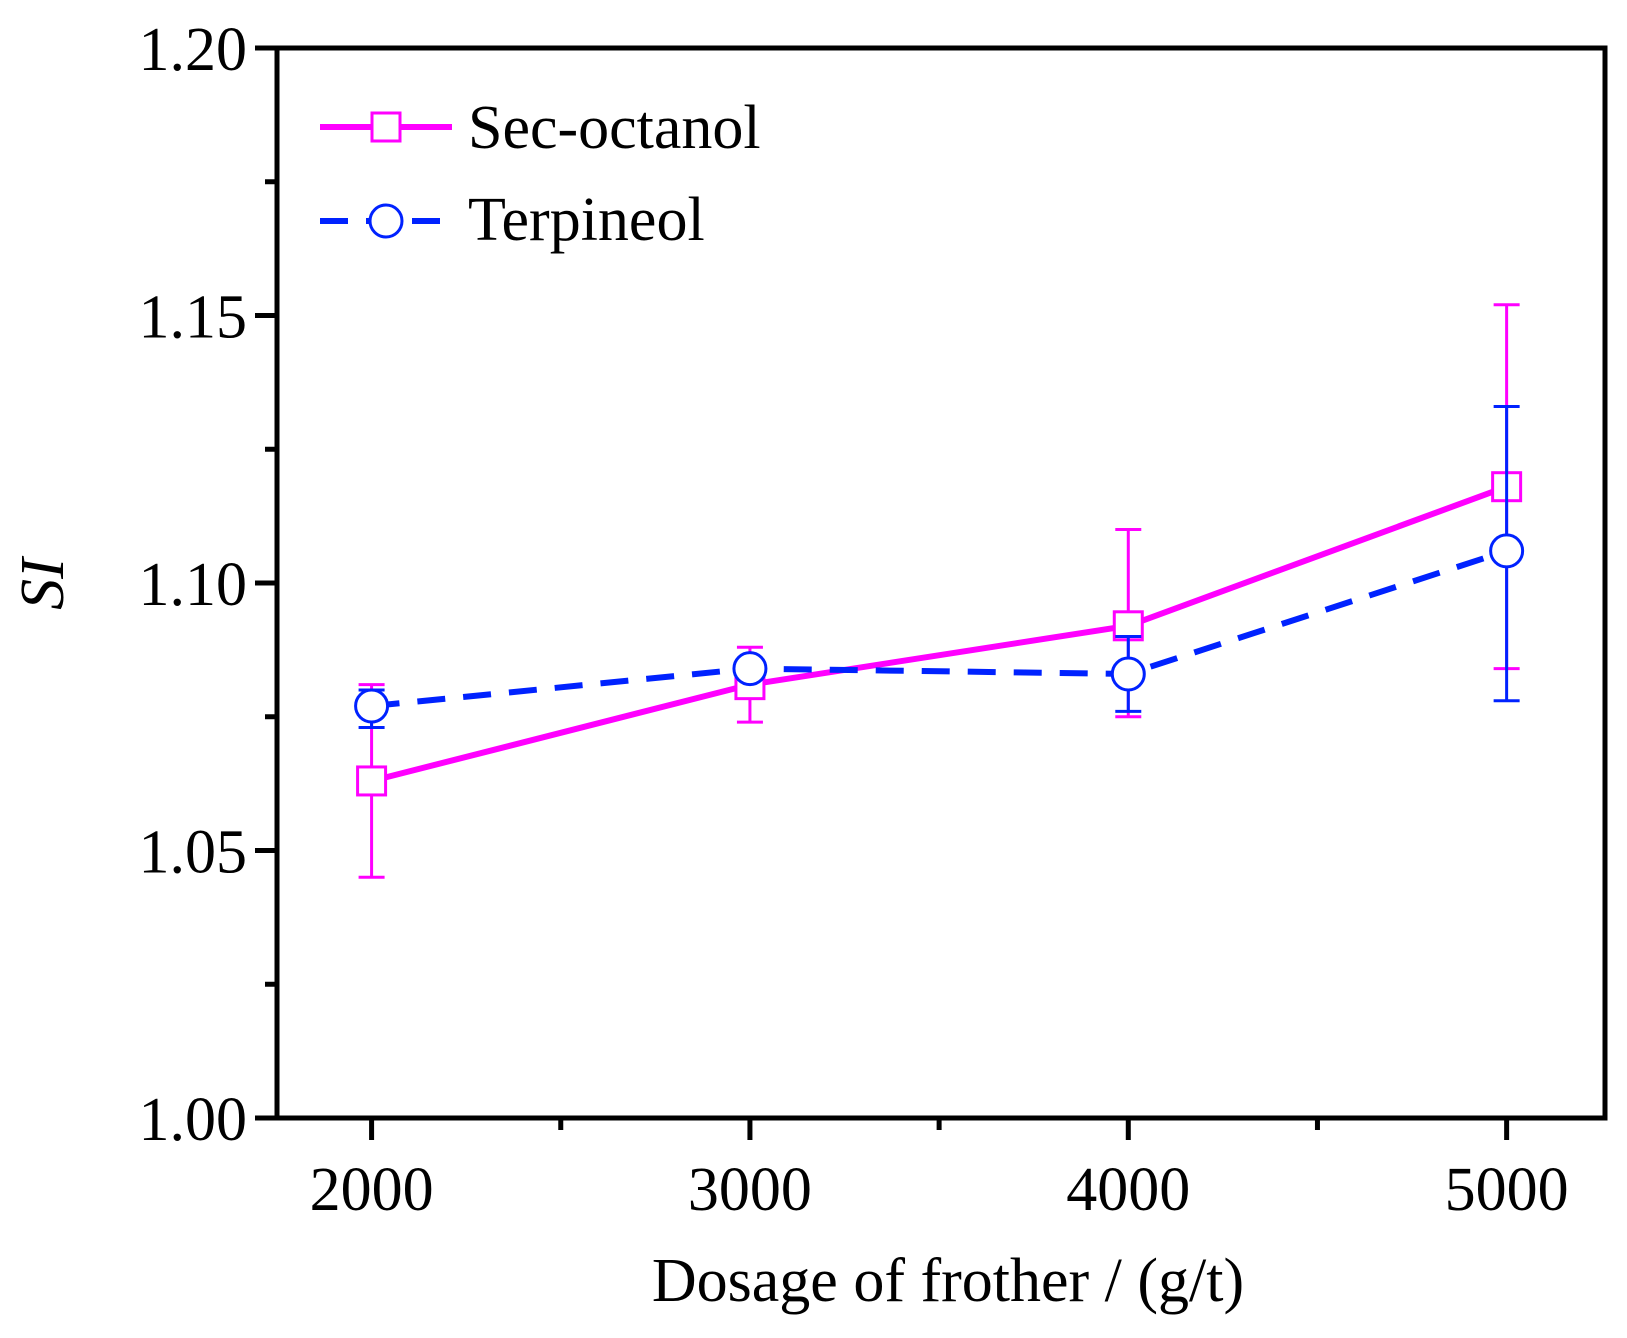 This screenshot has height=1338, width=1627. I want to click on x-tick-label-2000: 2000, so click(372, 1190).